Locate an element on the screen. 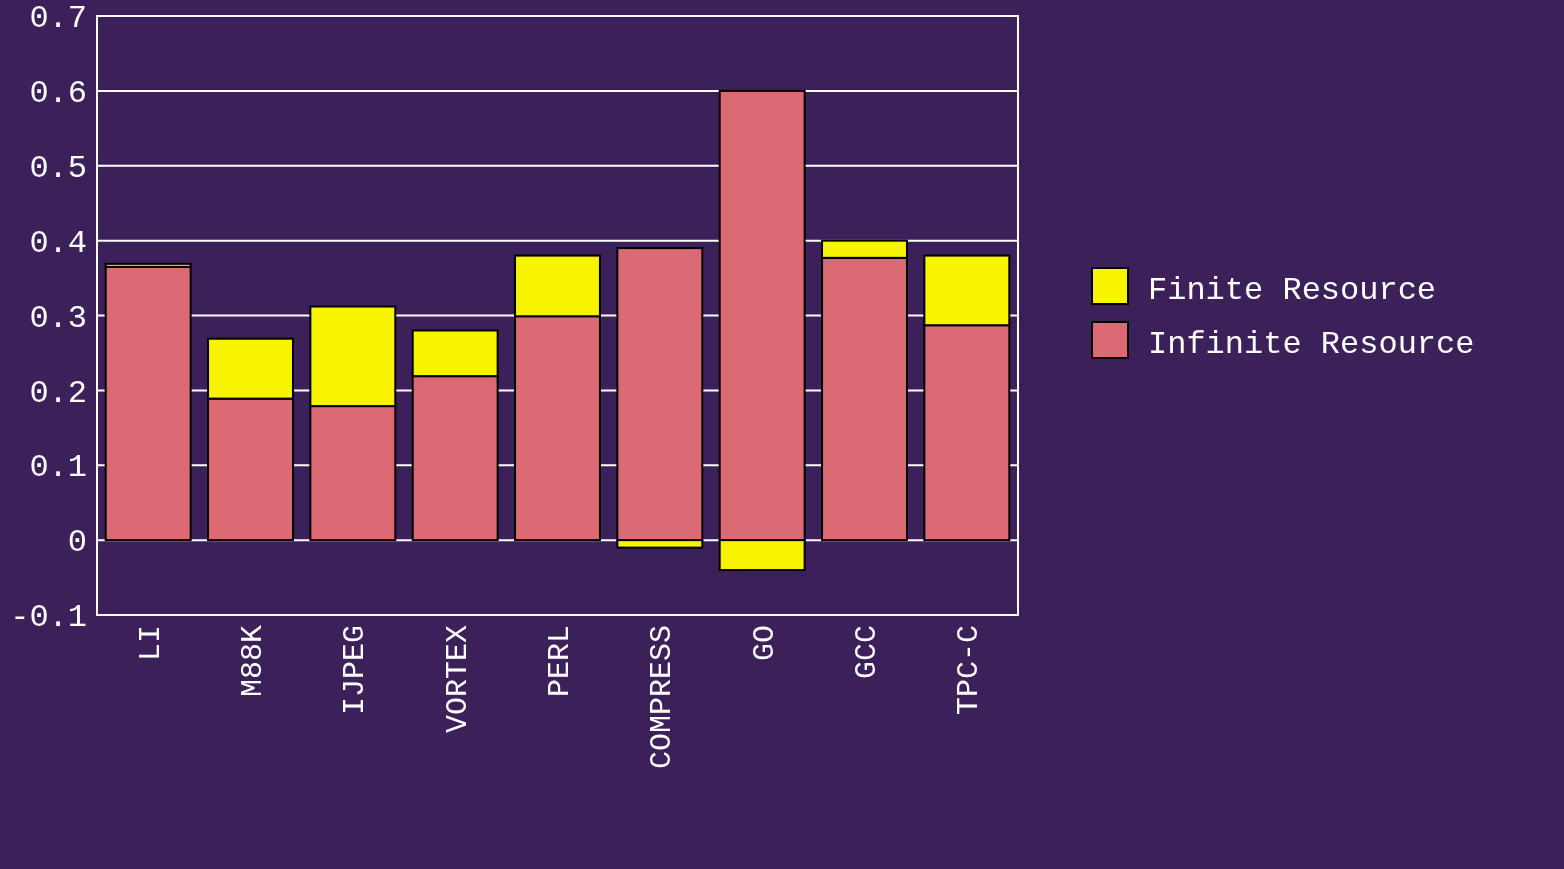  legend-label: Infinite Resource is located at coordinates (1311, 345).